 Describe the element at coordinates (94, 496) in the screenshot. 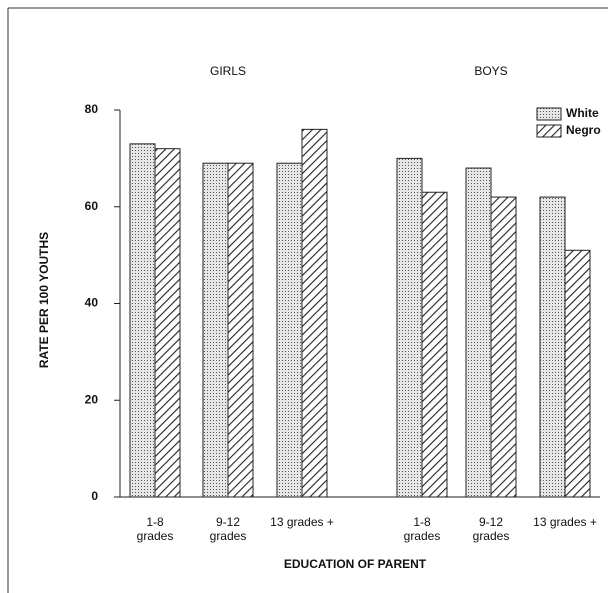

I see `y-tick-label: 0` at that location.